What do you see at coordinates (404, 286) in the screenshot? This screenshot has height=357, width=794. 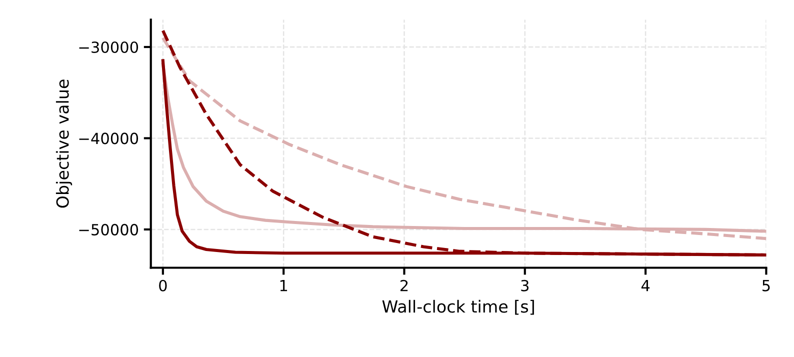 I see `x-tick-label: 2` at bounding box center [404, 286].